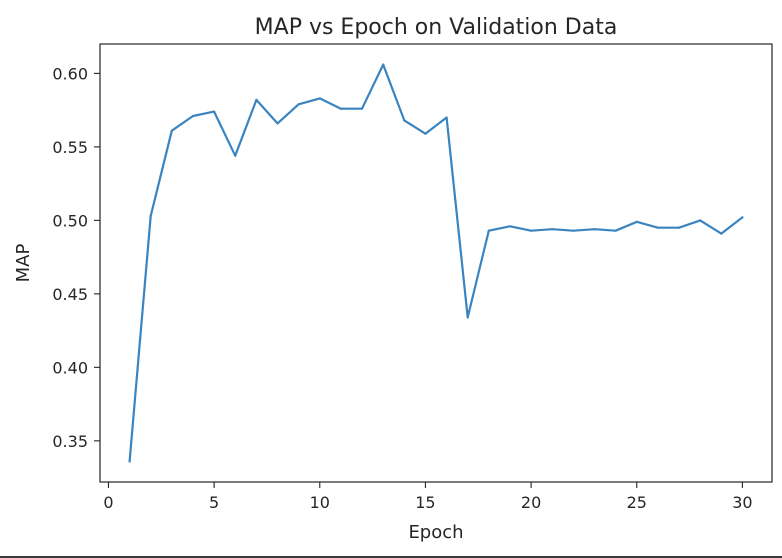 Image resolution: width=782 pixels, height=558 pixels. What do you see at coordinates (531, 502) in the screenshot?
I see `x-tick-label: 20` at bounding box center [531, 502].